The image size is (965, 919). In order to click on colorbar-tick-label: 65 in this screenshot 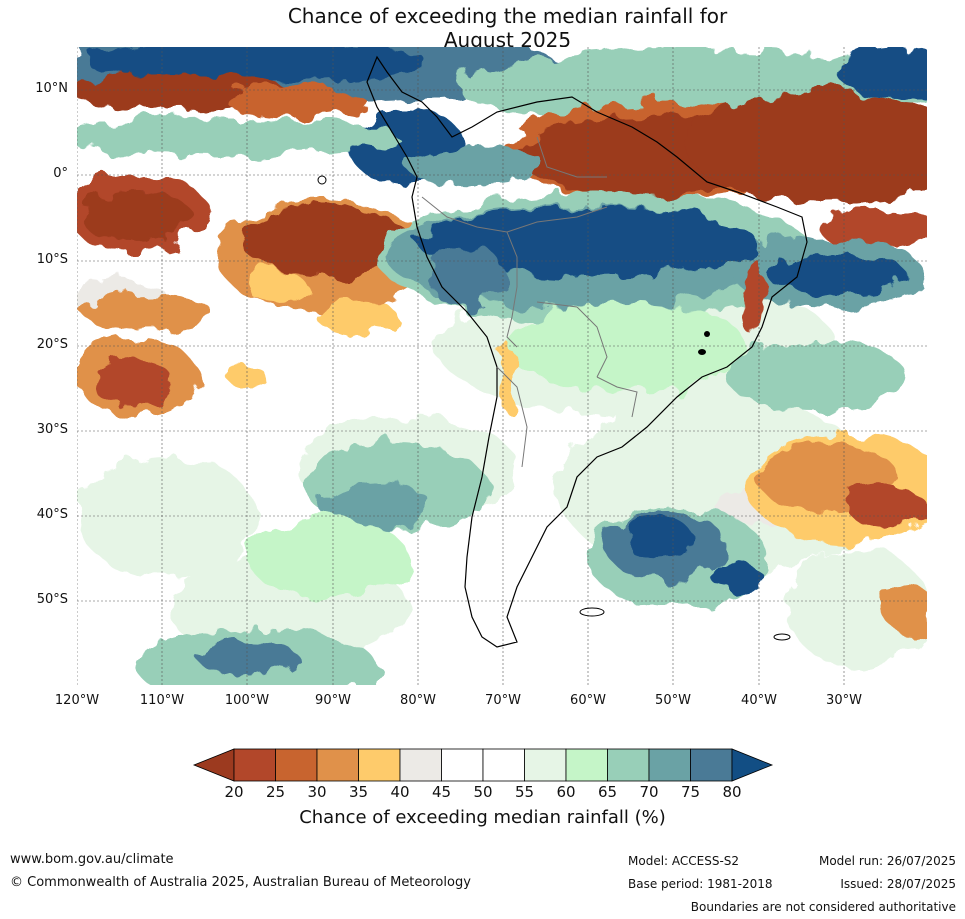, I will do `click(607, 792)`.